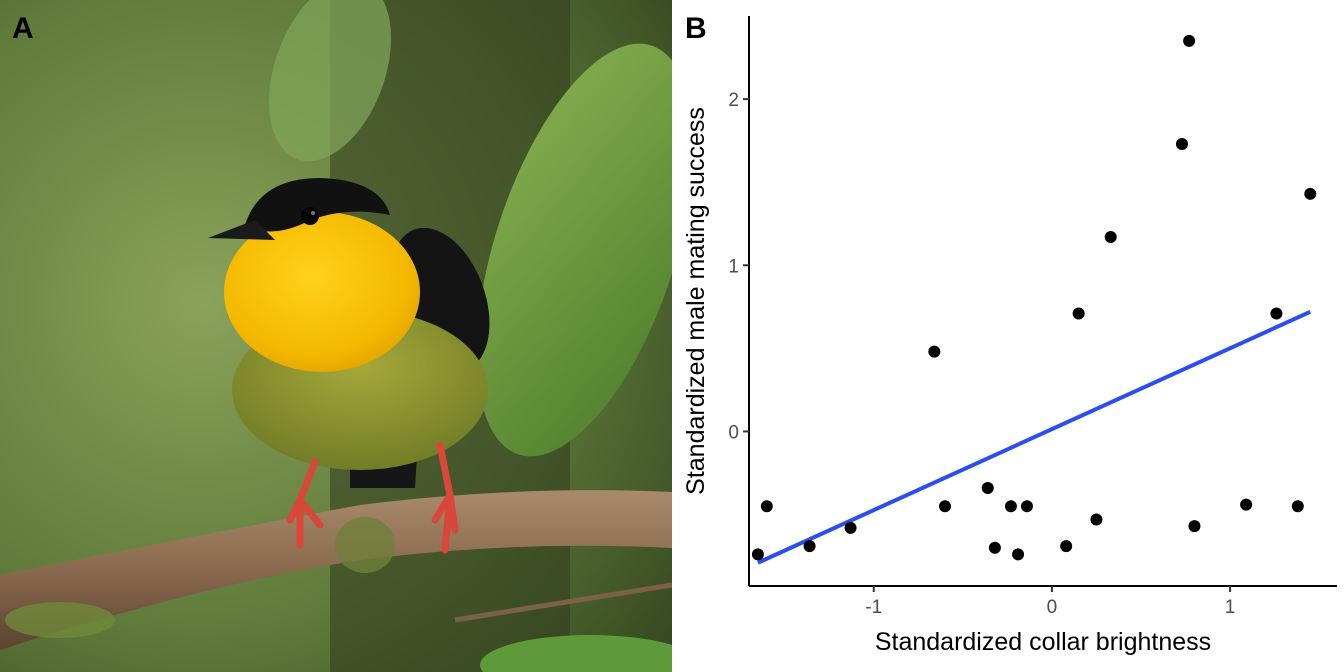 Image resolution: width=1344 pixels, height=672 pixels. What do you see at coordinates (563, 602) in the screenshot?
I see `twig` at bounding box center [563, 602].